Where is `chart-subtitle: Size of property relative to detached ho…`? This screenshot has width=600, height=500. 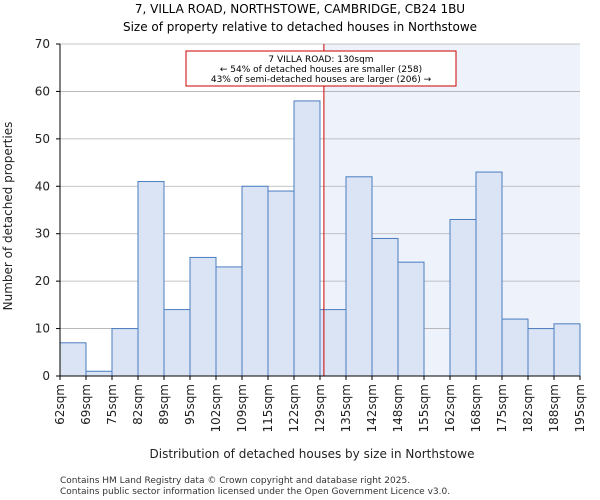 chart-subtitle: Size of property relative to detached ho… is located at coordinates (300, 27).